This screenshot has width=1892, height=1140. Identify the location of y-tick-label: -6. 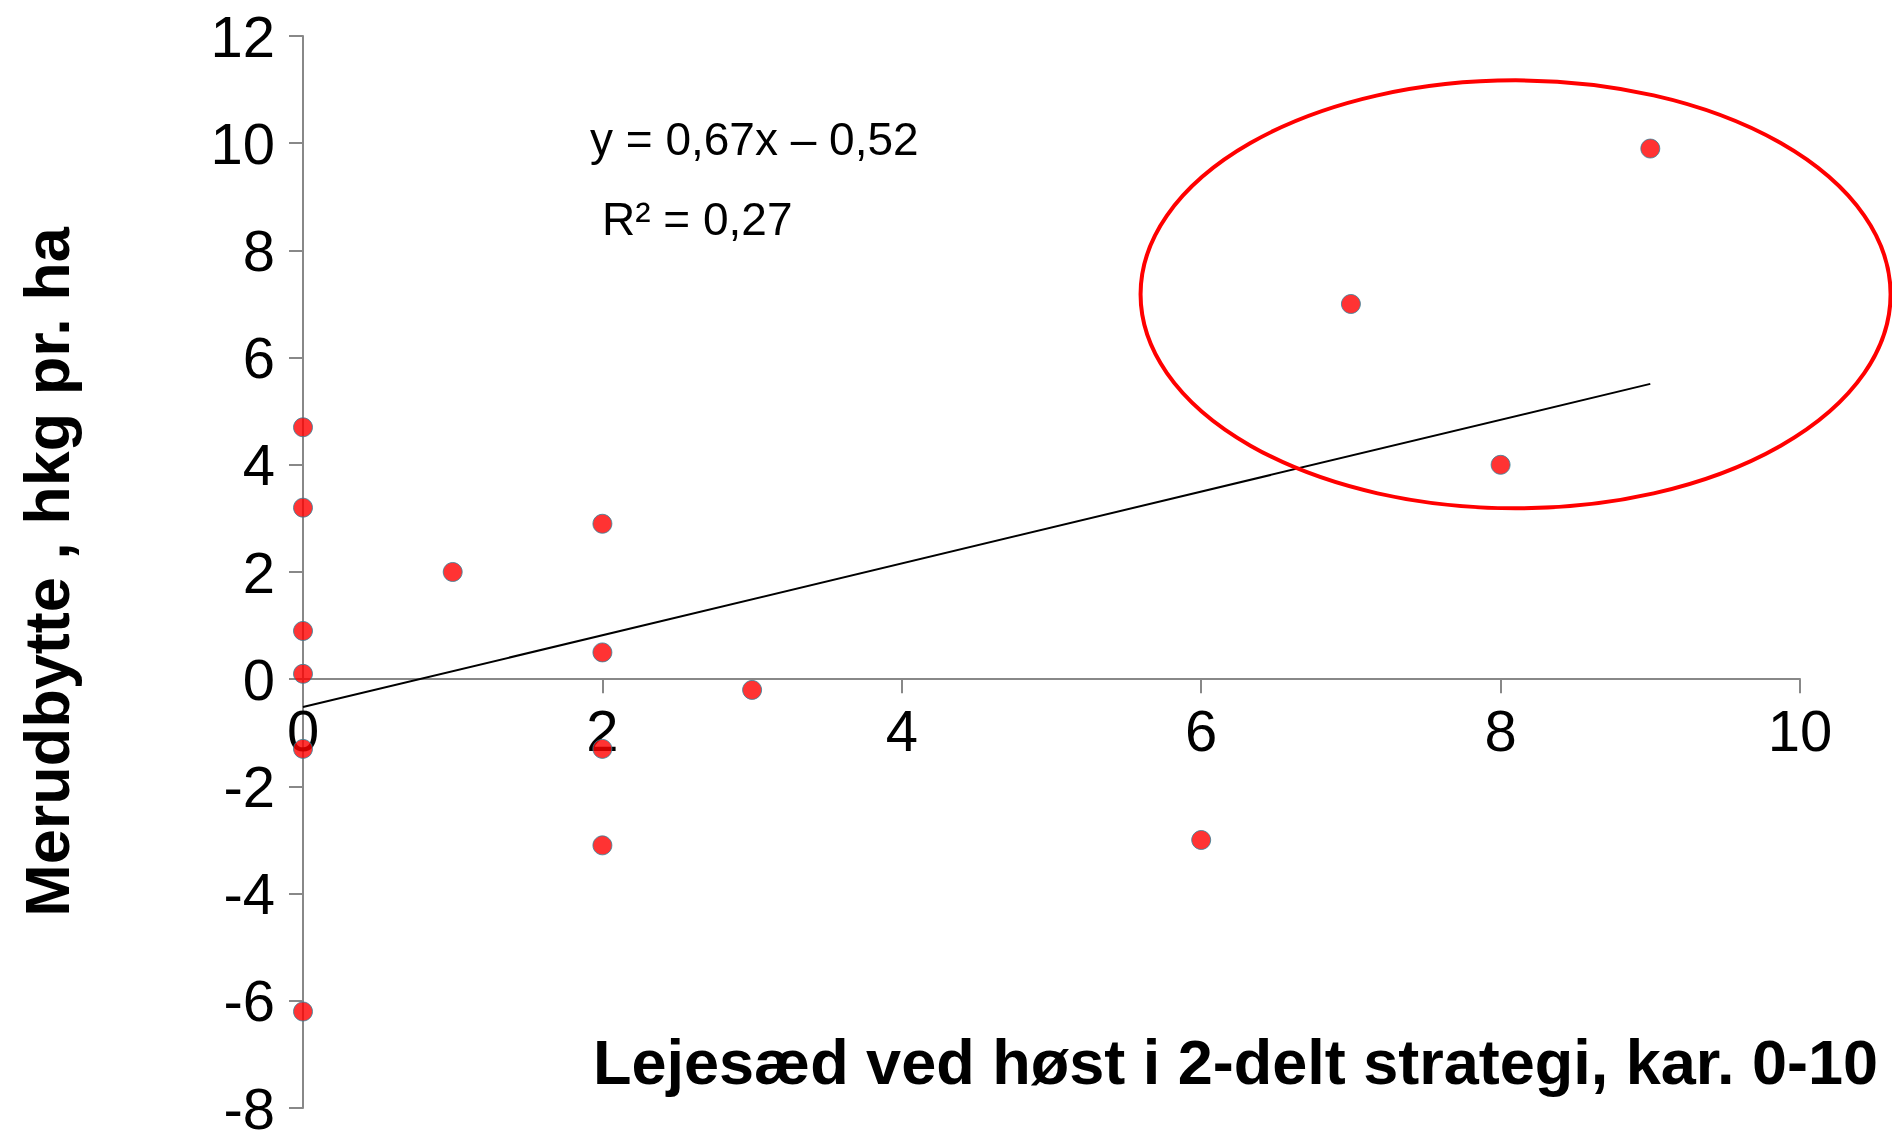
(249, 1001).